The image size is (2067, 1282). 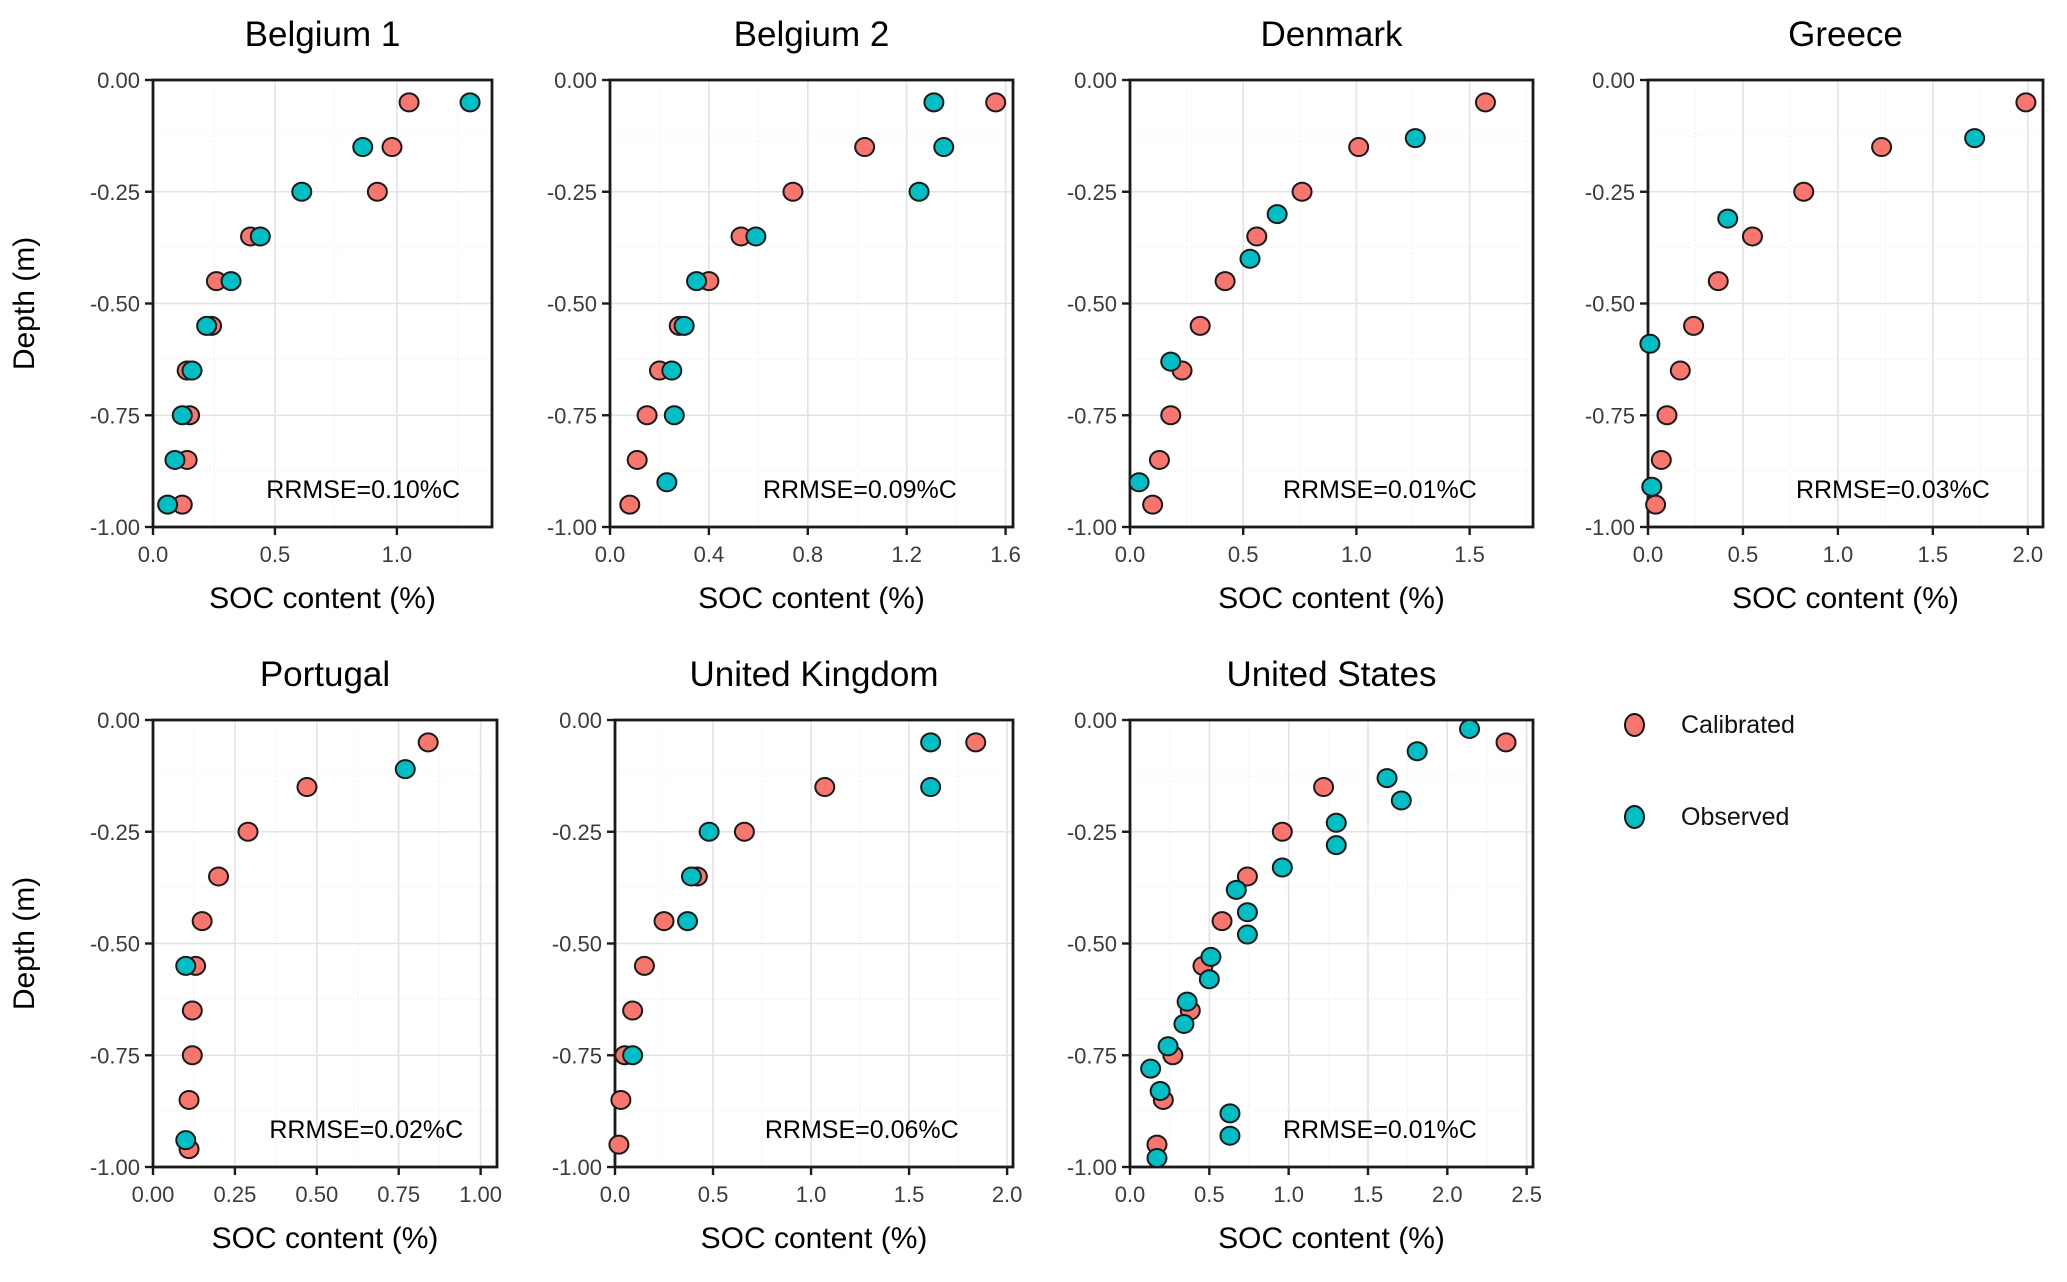 I want to click on rrmse-annotation: RRMSE=0.06%C, so click(x=862, y=1130).